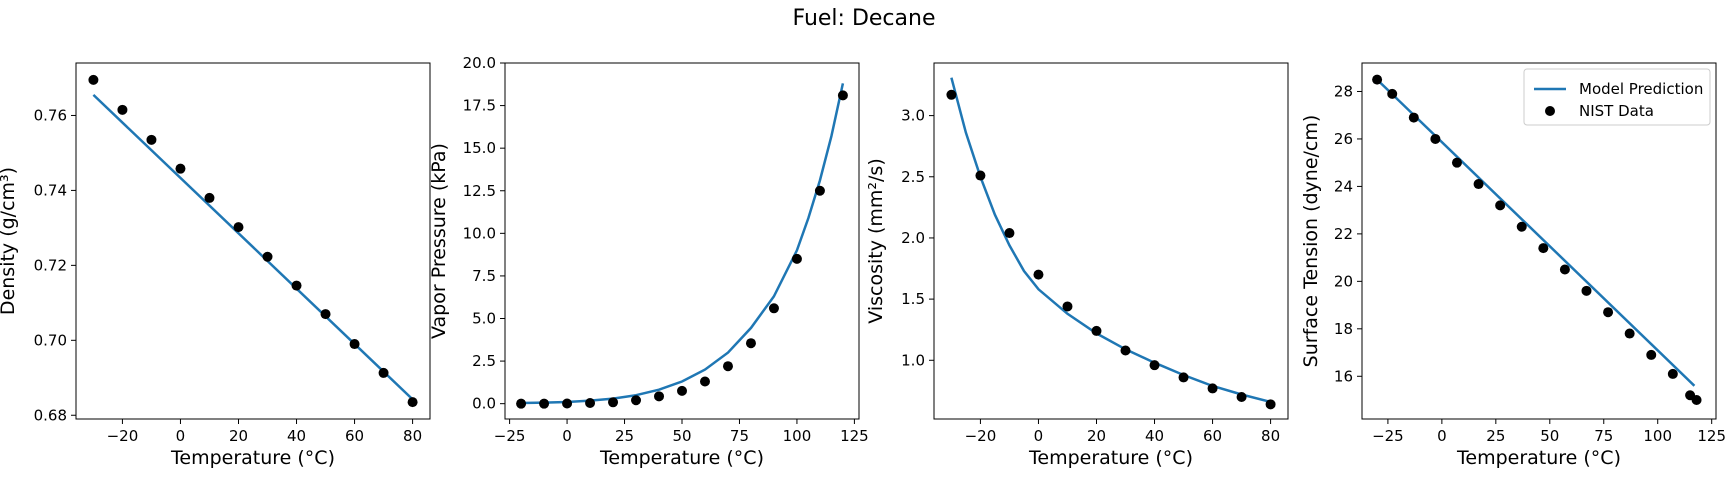  Describe the element at coordinates (479, 106) in the screenshot. I see `y-tick-label: 17.5` at that location.